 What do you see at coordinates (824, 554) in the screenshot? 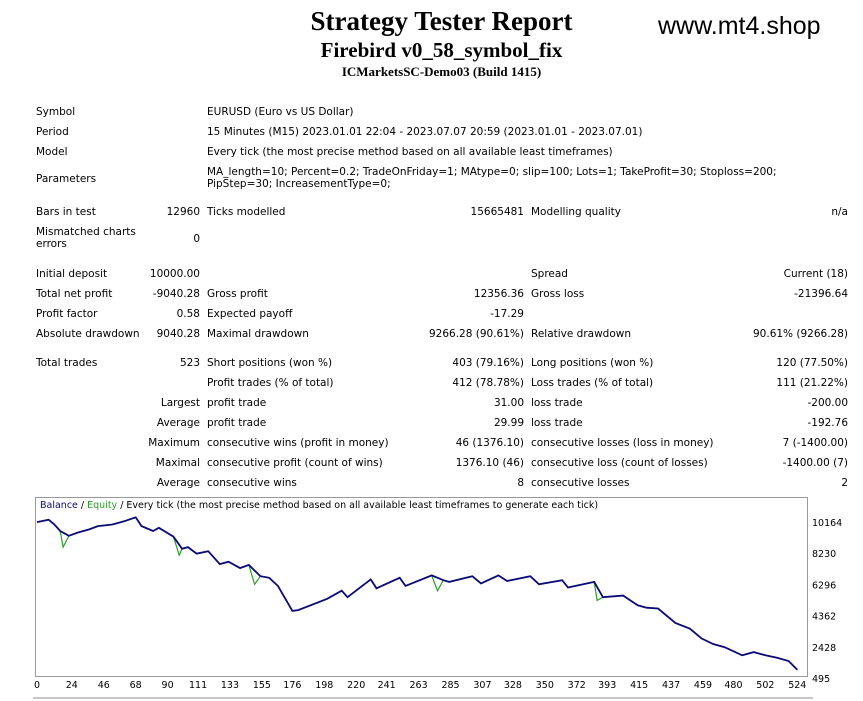
I see `y-tick-label: 8230` at bounding box center [824, 554].